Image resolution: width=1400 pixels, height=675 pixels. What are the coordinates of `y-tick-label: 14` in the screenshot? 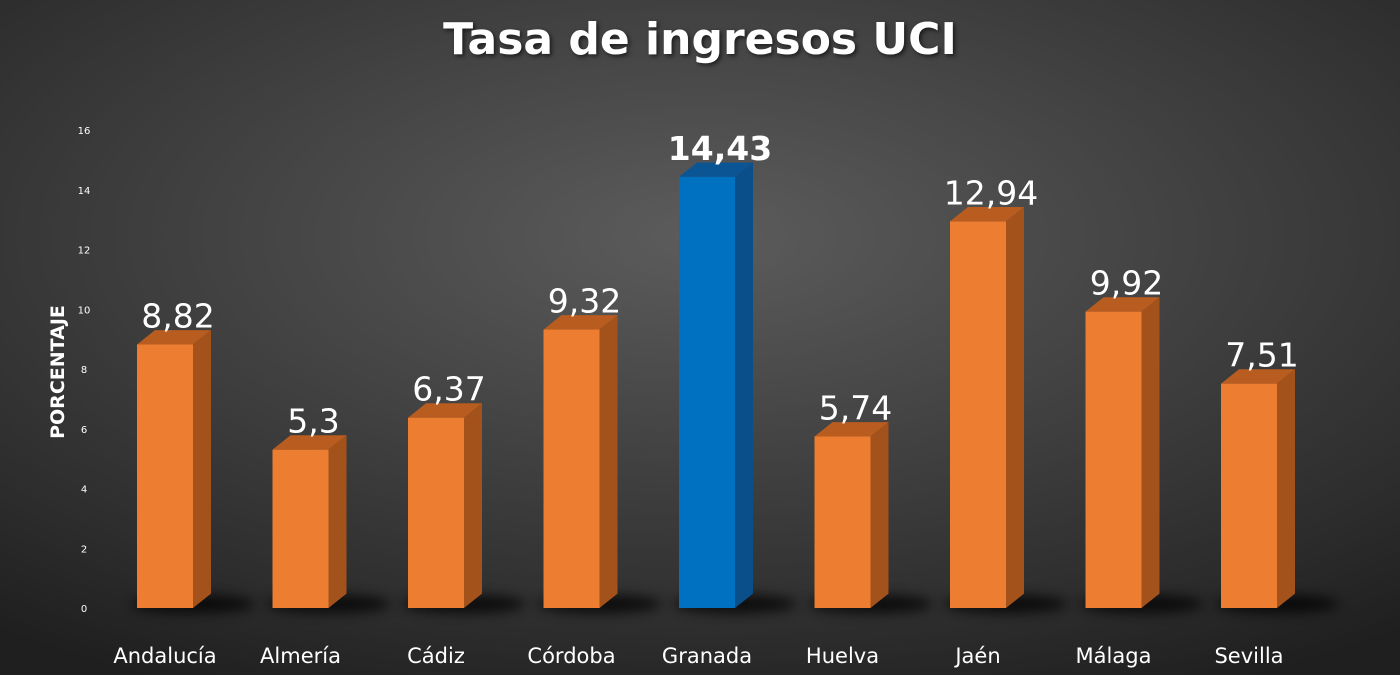 It's located at (84, 191).